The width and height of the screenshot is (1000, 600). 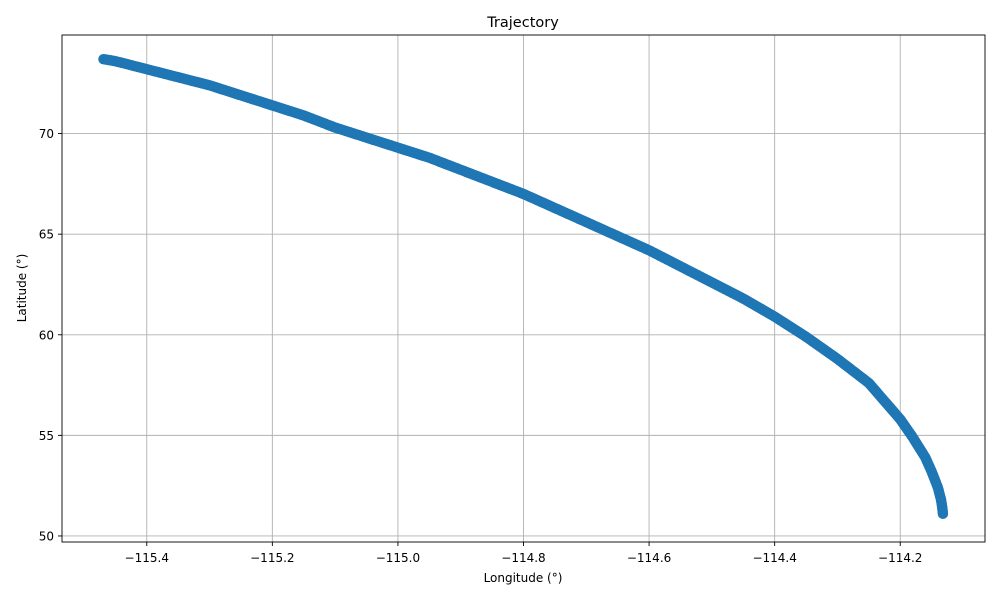 What do you see at coordinates (46, 335) in the screenshot?
I see `y-tick-label: 60` at bounding box center [46, 335].